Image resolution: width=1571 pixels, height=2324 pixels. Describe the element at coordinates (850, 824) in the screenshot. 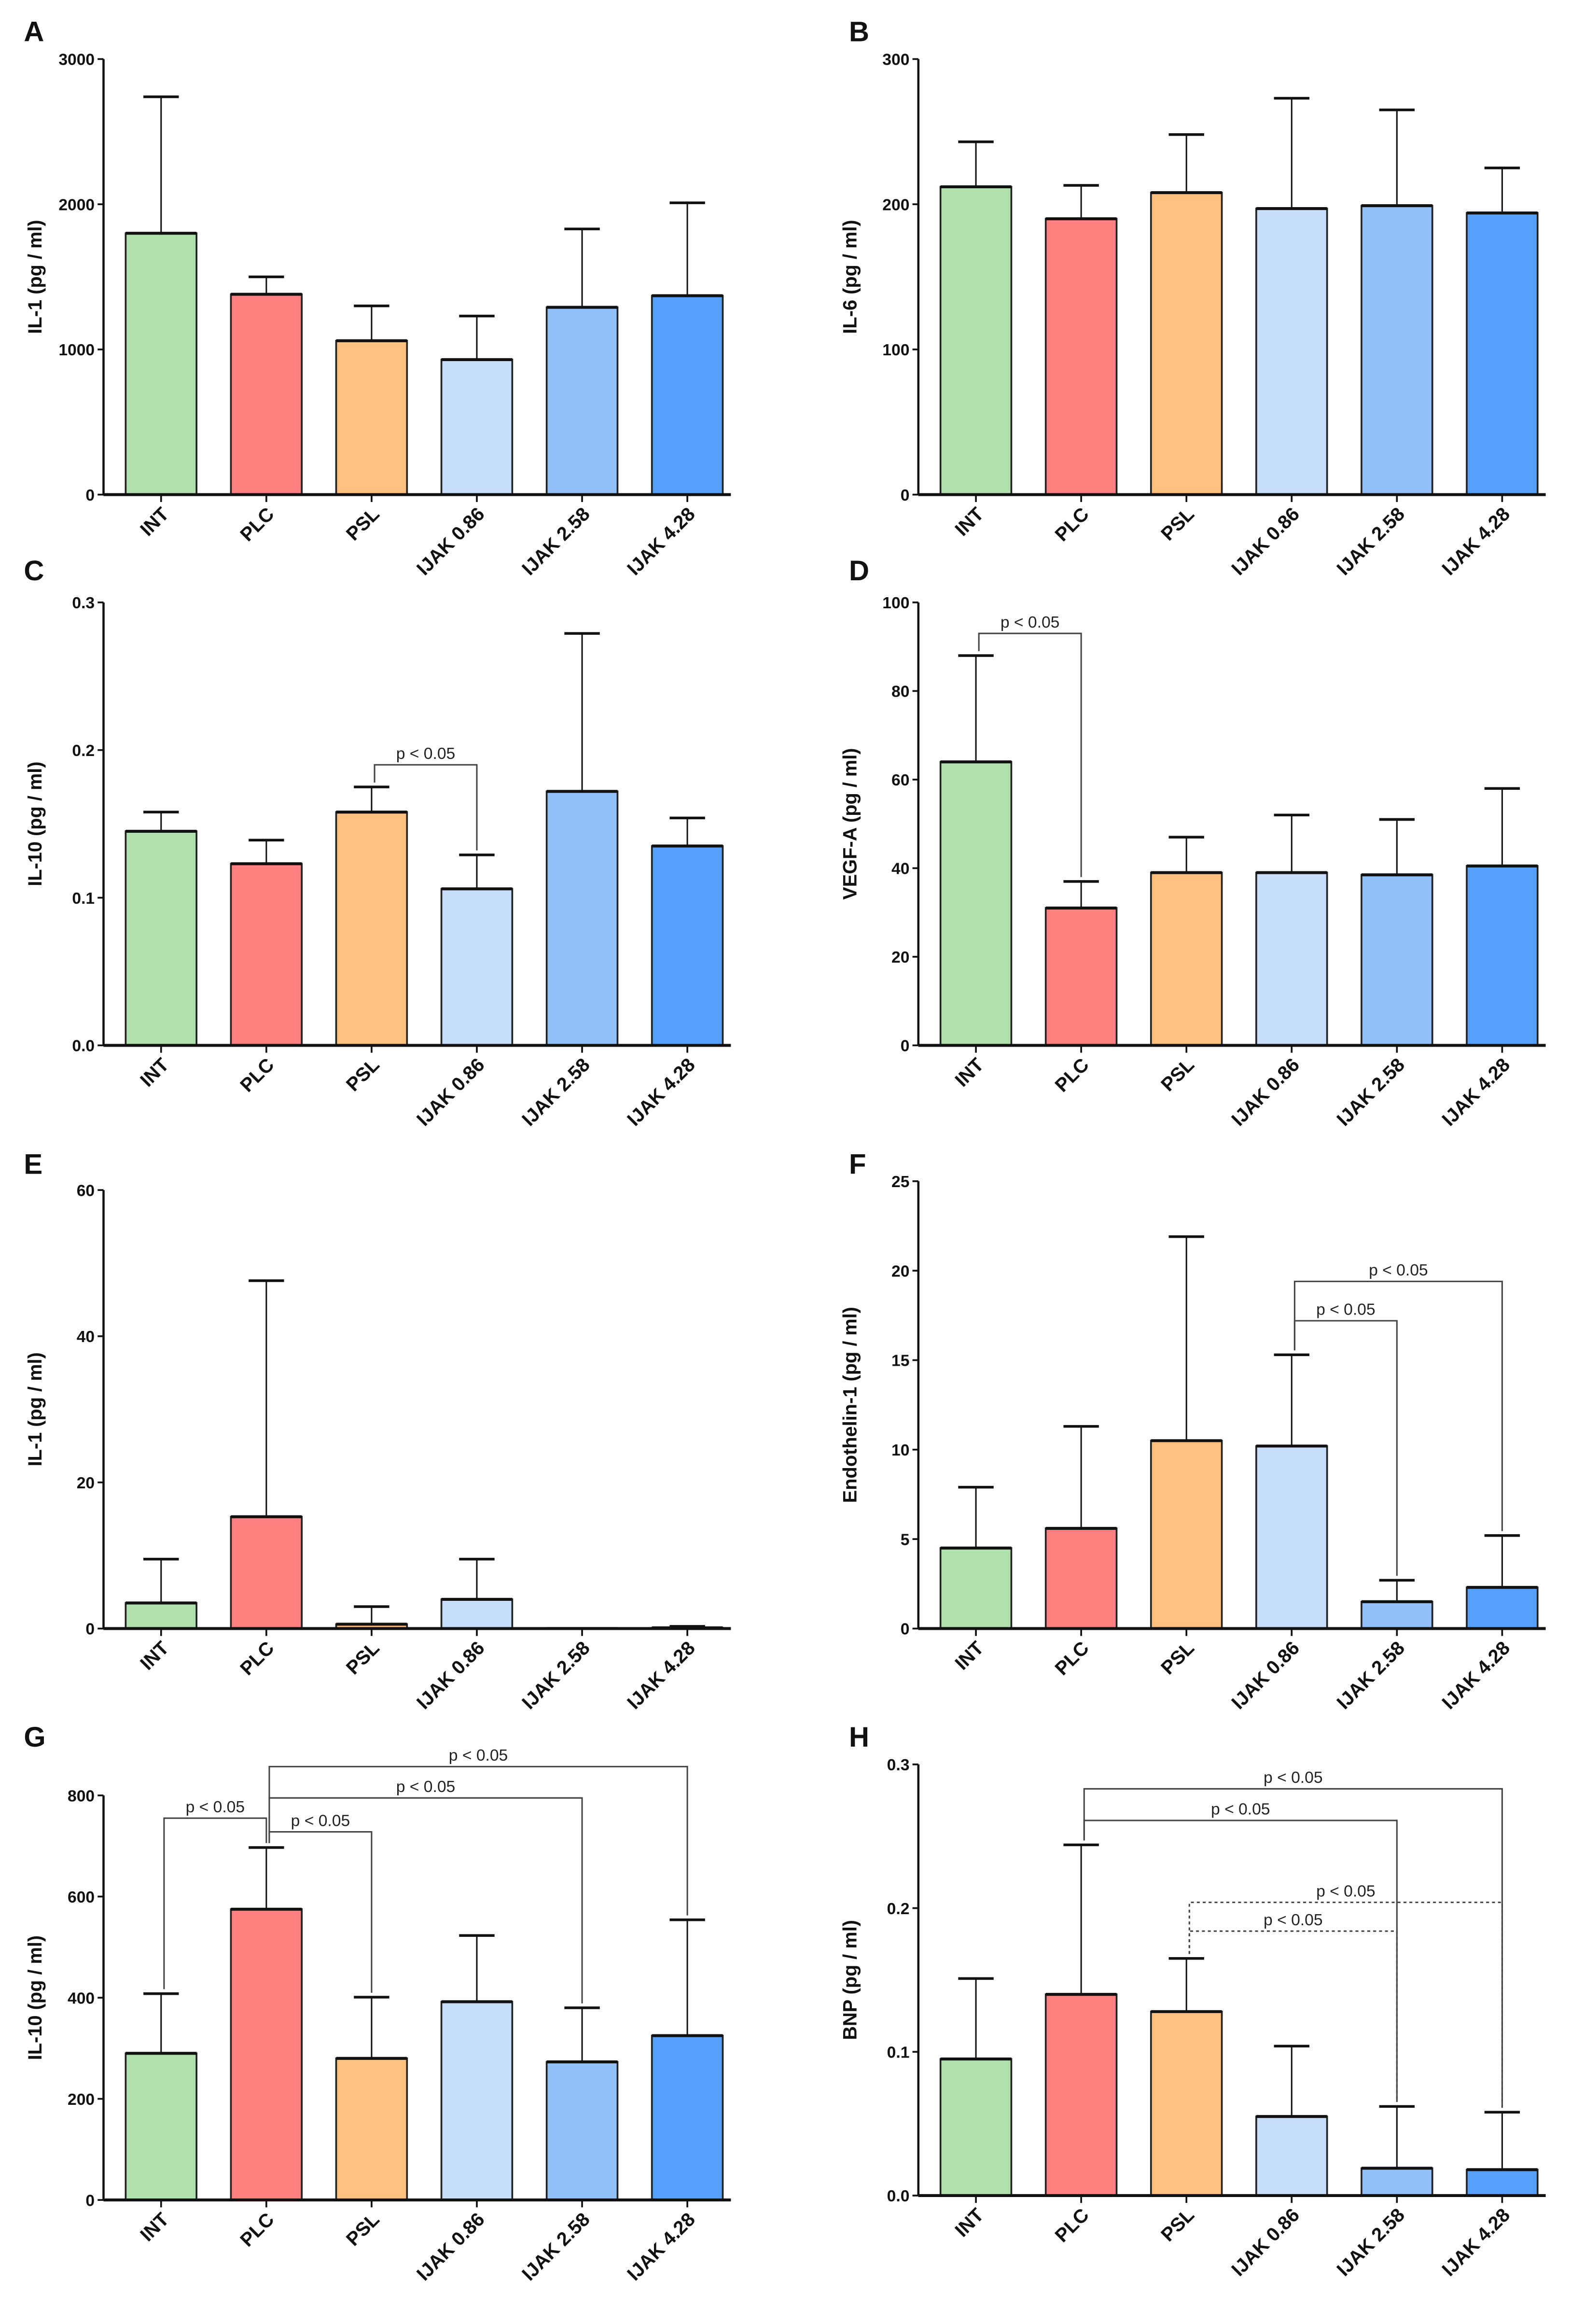

I see `y-axis-label: VEGF-A (pg / ml)` at that location.